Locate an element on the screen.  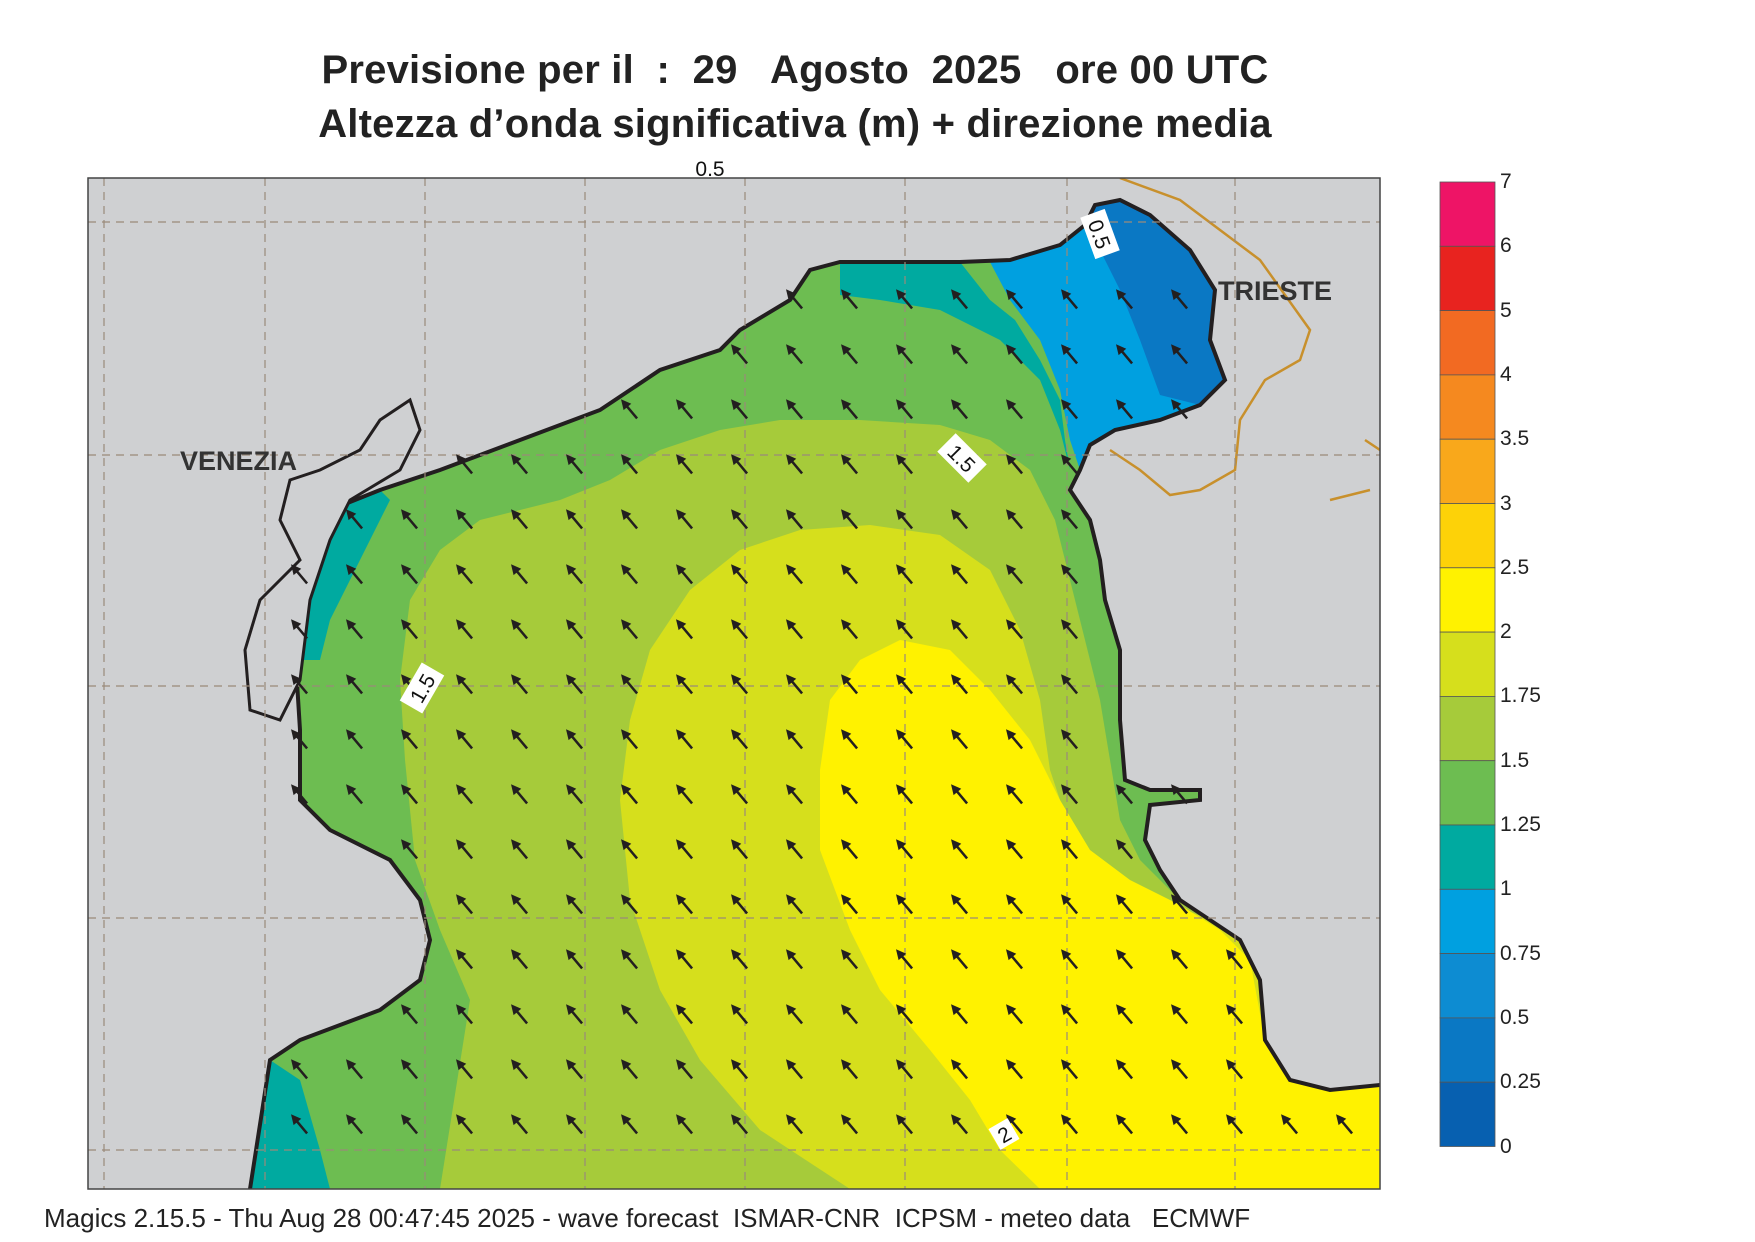
city-label-venezia: VENEZIA is located at coordinates (238, 461).